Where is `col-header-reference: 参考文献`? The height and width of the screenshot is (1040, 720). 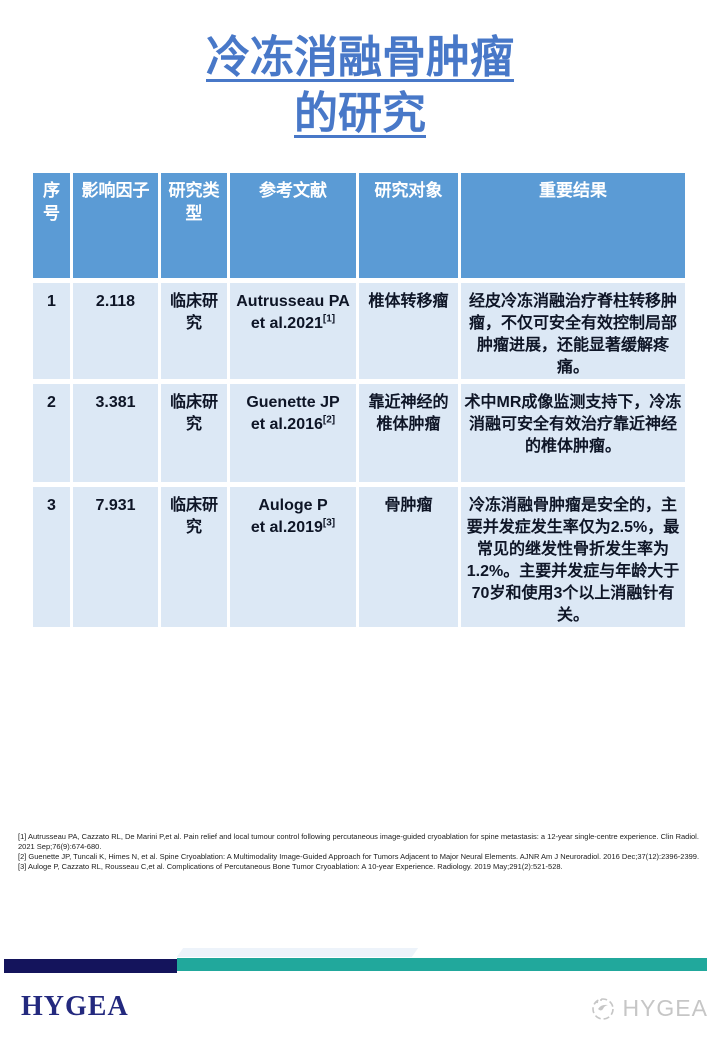
col-header-reference: 参考文献 is located at coordinates (293, 225).